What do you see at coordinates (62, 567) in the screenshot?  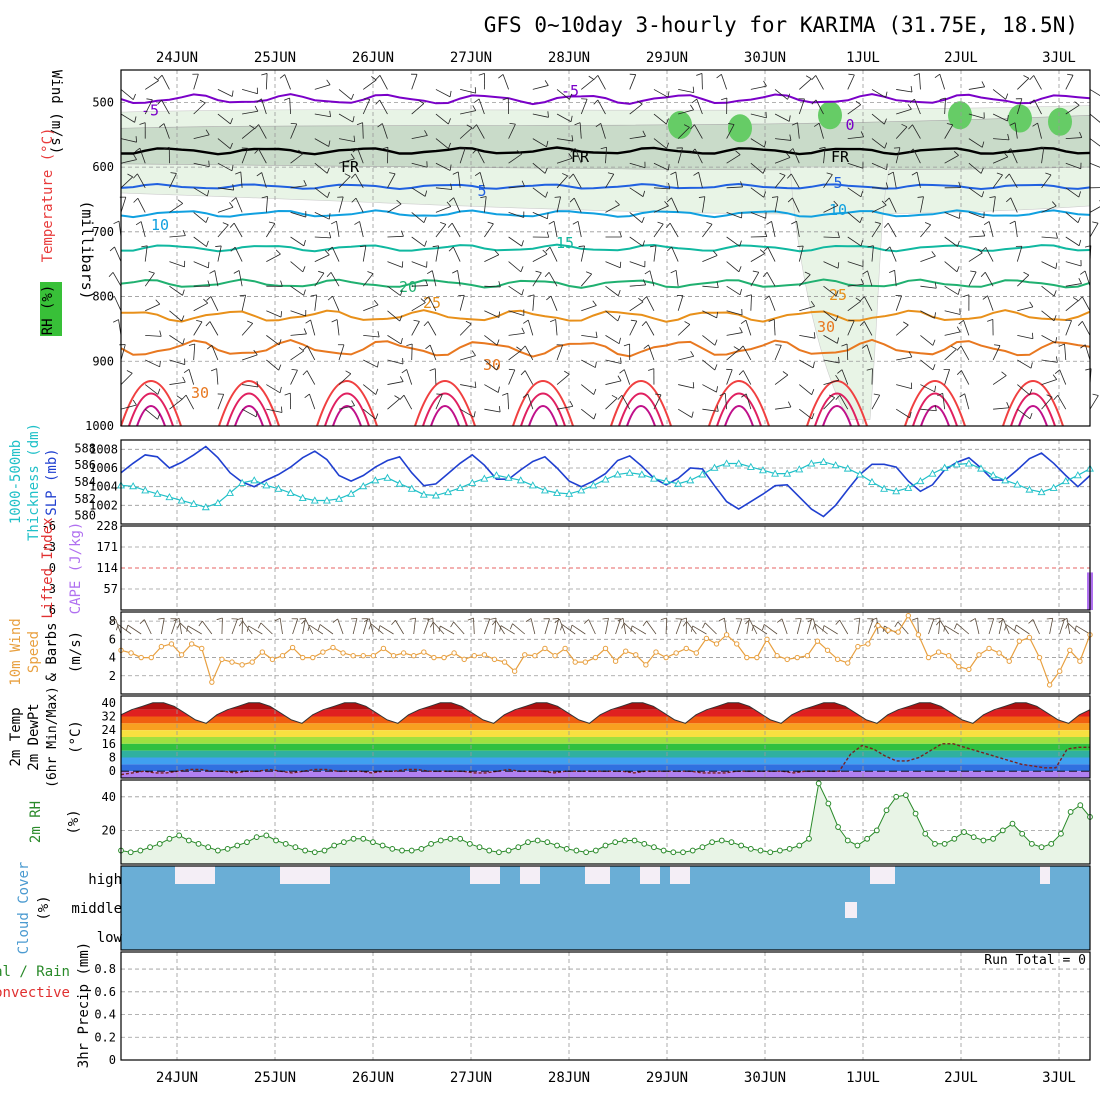 I see `instability-ylabels: Lifted Index CAPE (J/kg)` at bounding box center [62, 567].